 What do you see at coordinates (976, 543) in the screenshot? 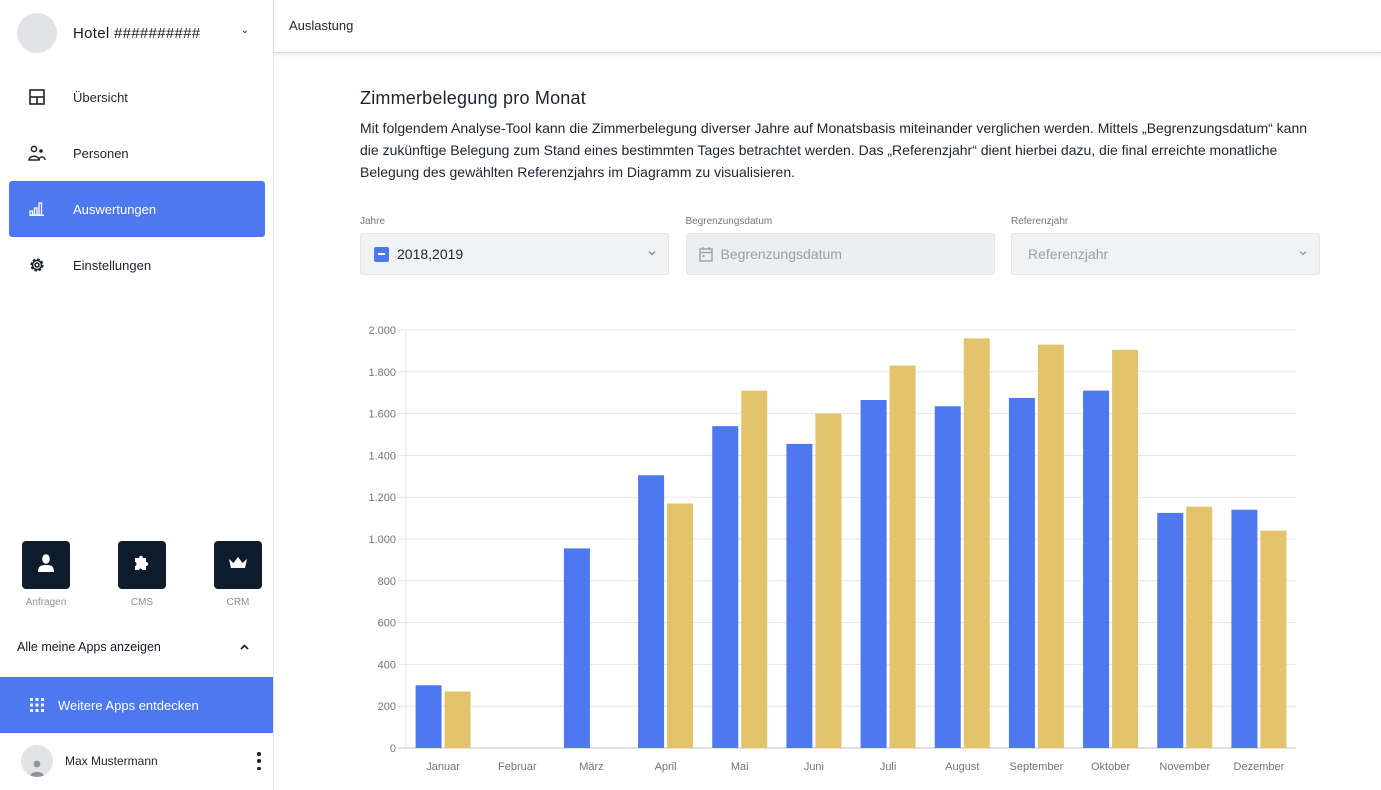
I see `bar-2019-august` at bounding box center [976, 543].